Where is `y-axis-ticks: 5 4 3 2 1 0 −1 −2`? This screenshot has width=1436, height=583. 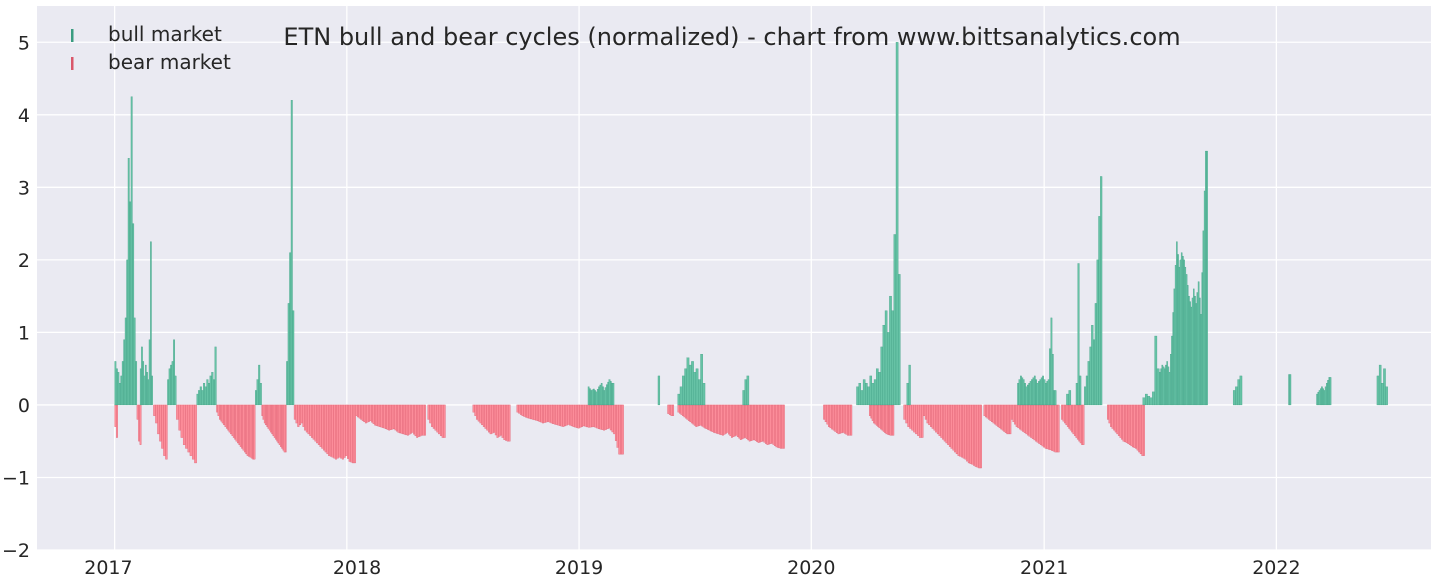 y-axis-ticks: 5 4 3 2 1 0 −1 −2 is located at coordinates (16, 297).